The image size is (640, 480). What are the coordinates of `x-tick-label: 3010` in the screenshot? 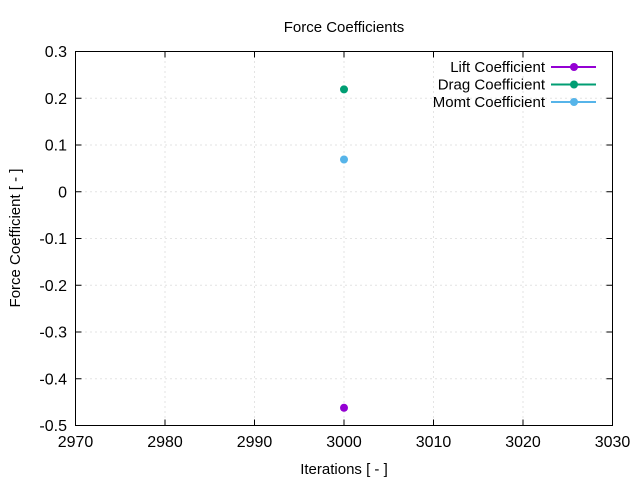 It's located at (434, 442).